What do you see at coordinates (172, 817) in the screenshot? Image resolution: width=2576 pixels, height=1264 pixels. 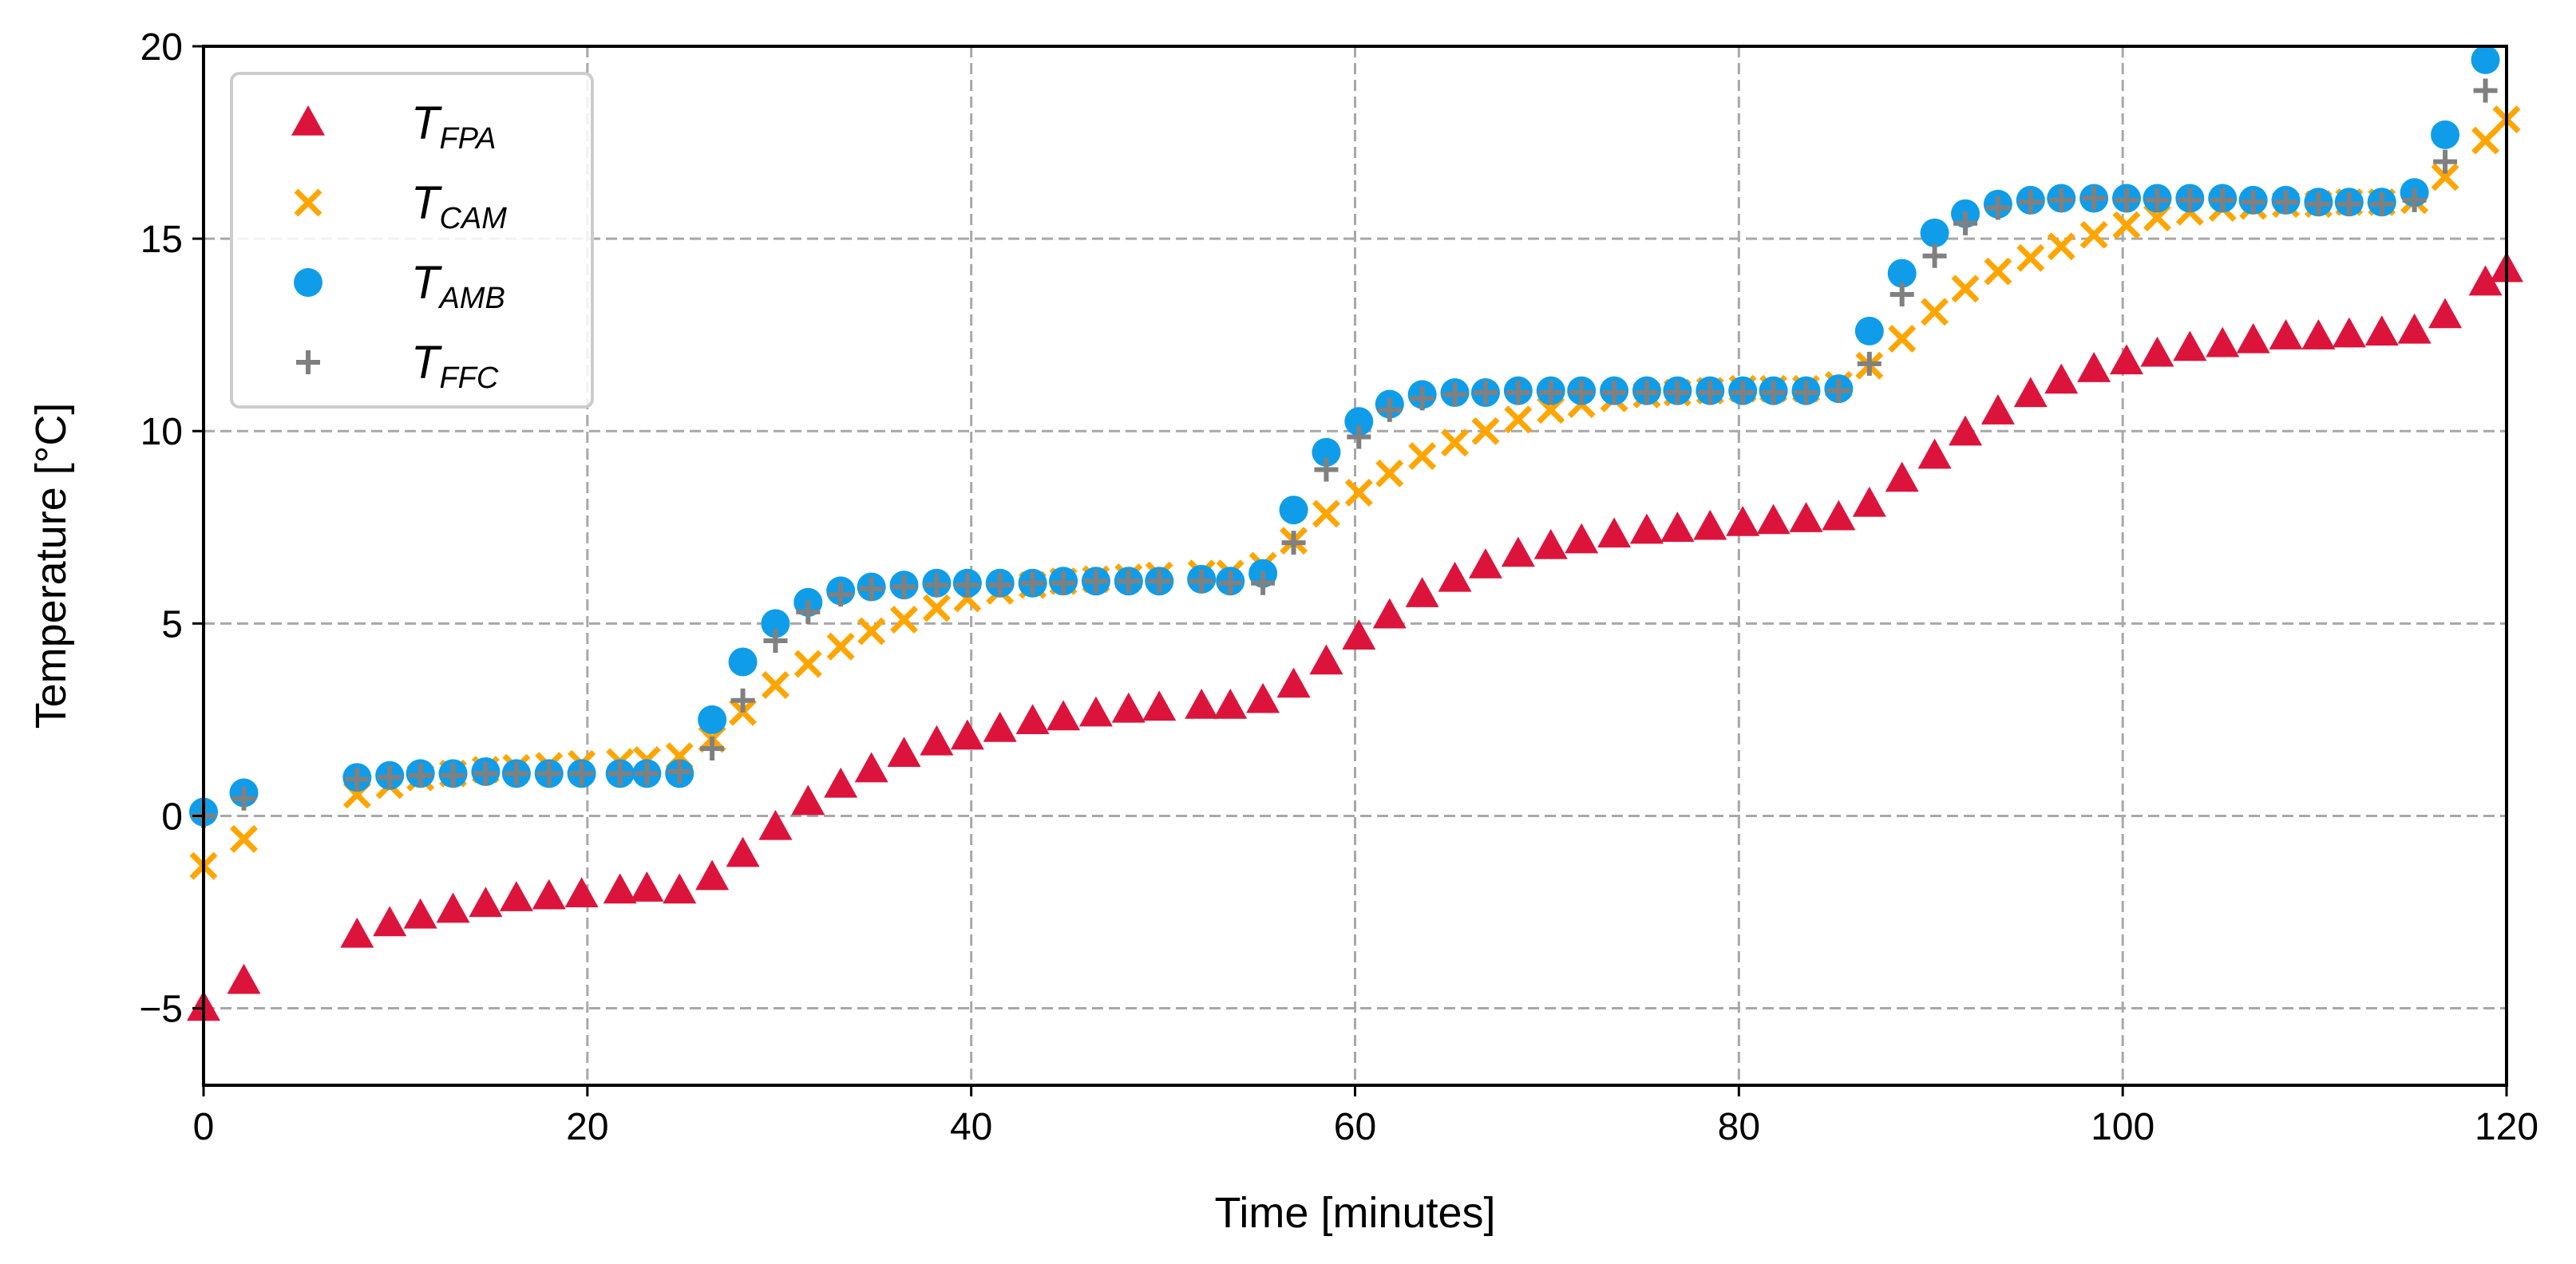 I see `y-tick-label: 0` at bounding box center [172, 817].